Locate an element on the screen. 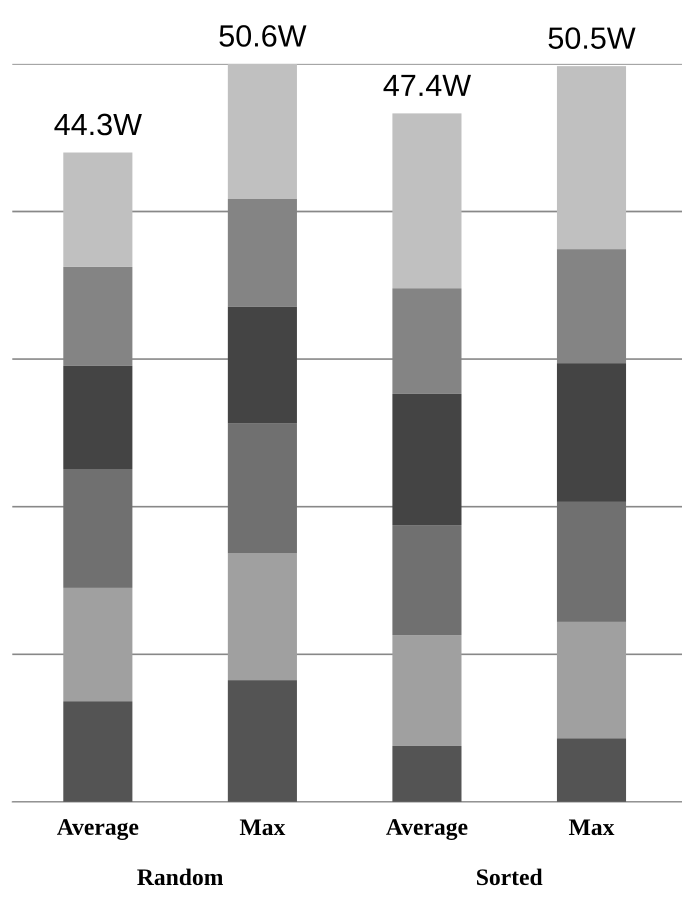  text: 50.6W is located at coordinates (262, 36).